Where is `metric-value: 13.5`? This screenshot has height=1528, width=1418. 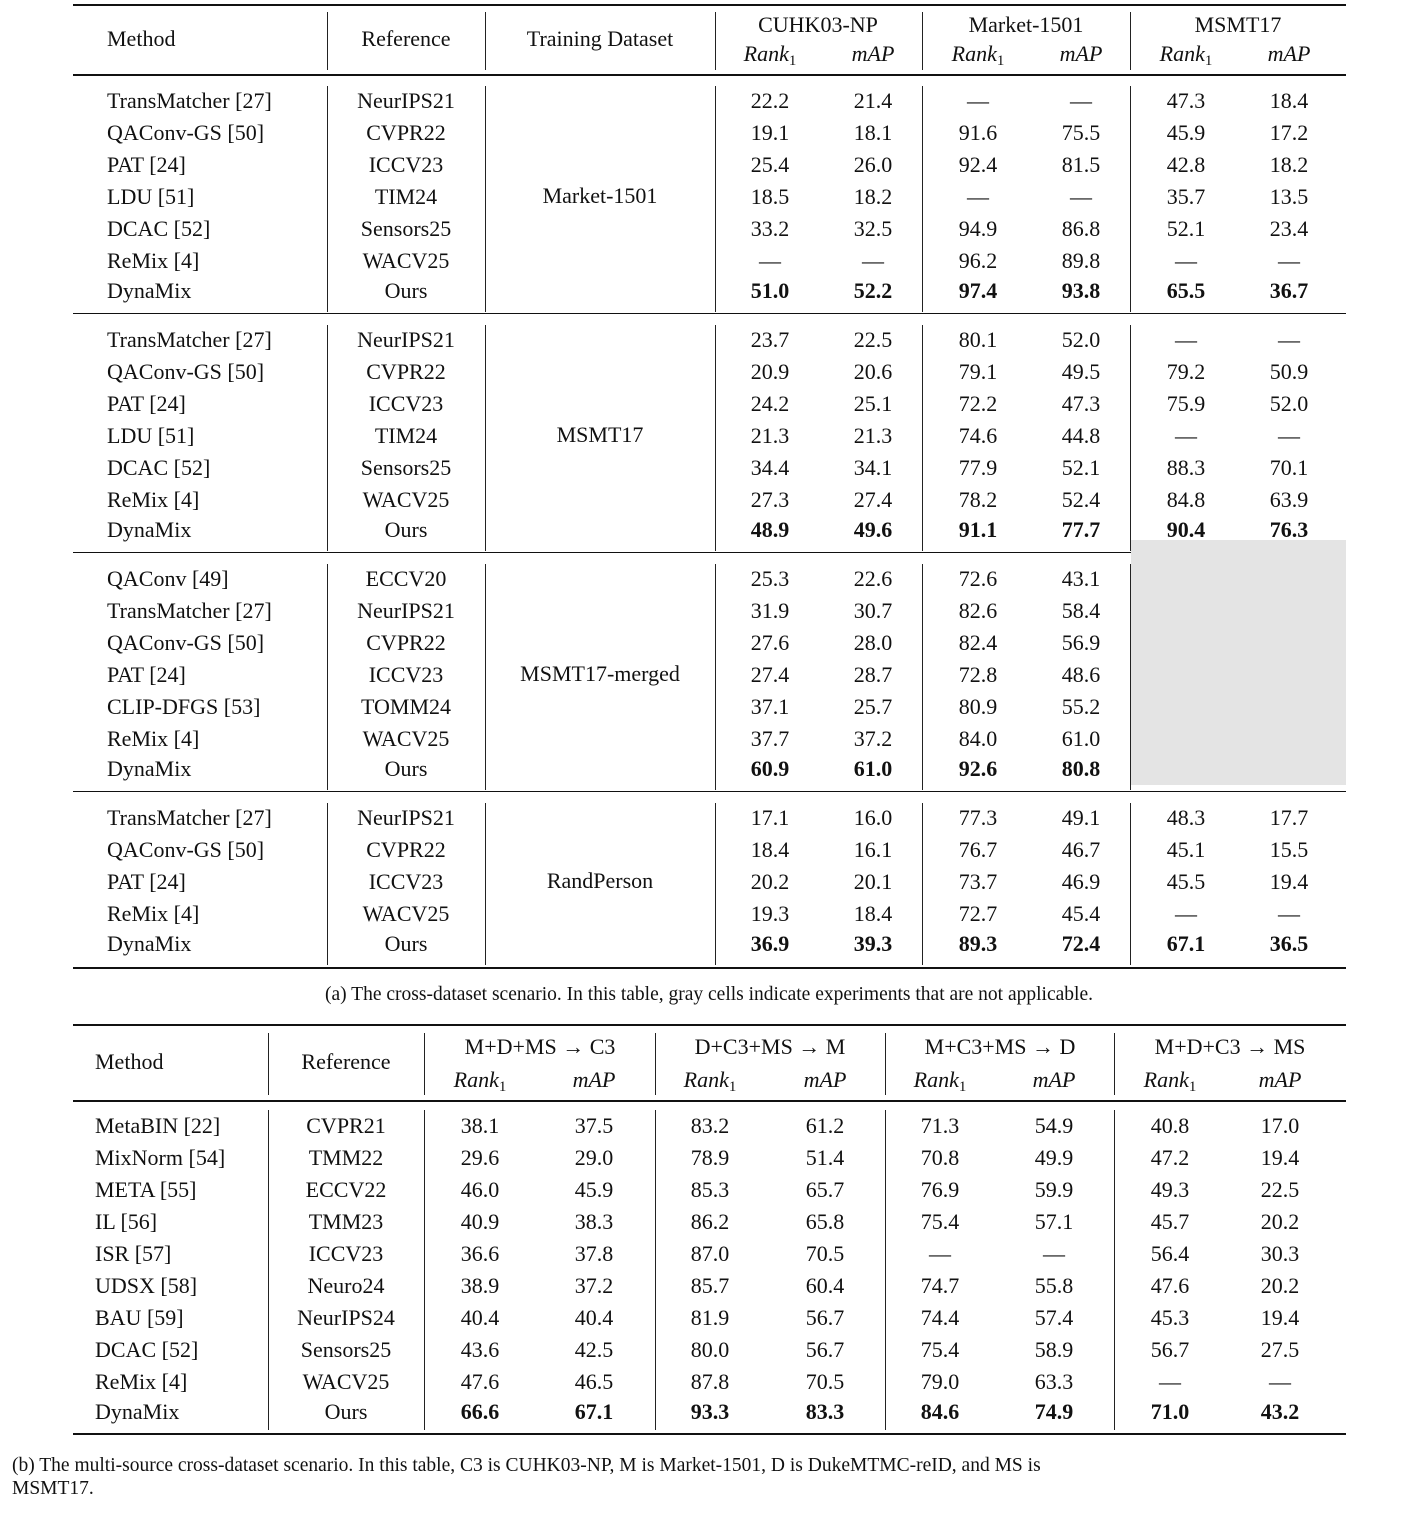
metric-value: 13.5 is located at coordinates (1289, 196).